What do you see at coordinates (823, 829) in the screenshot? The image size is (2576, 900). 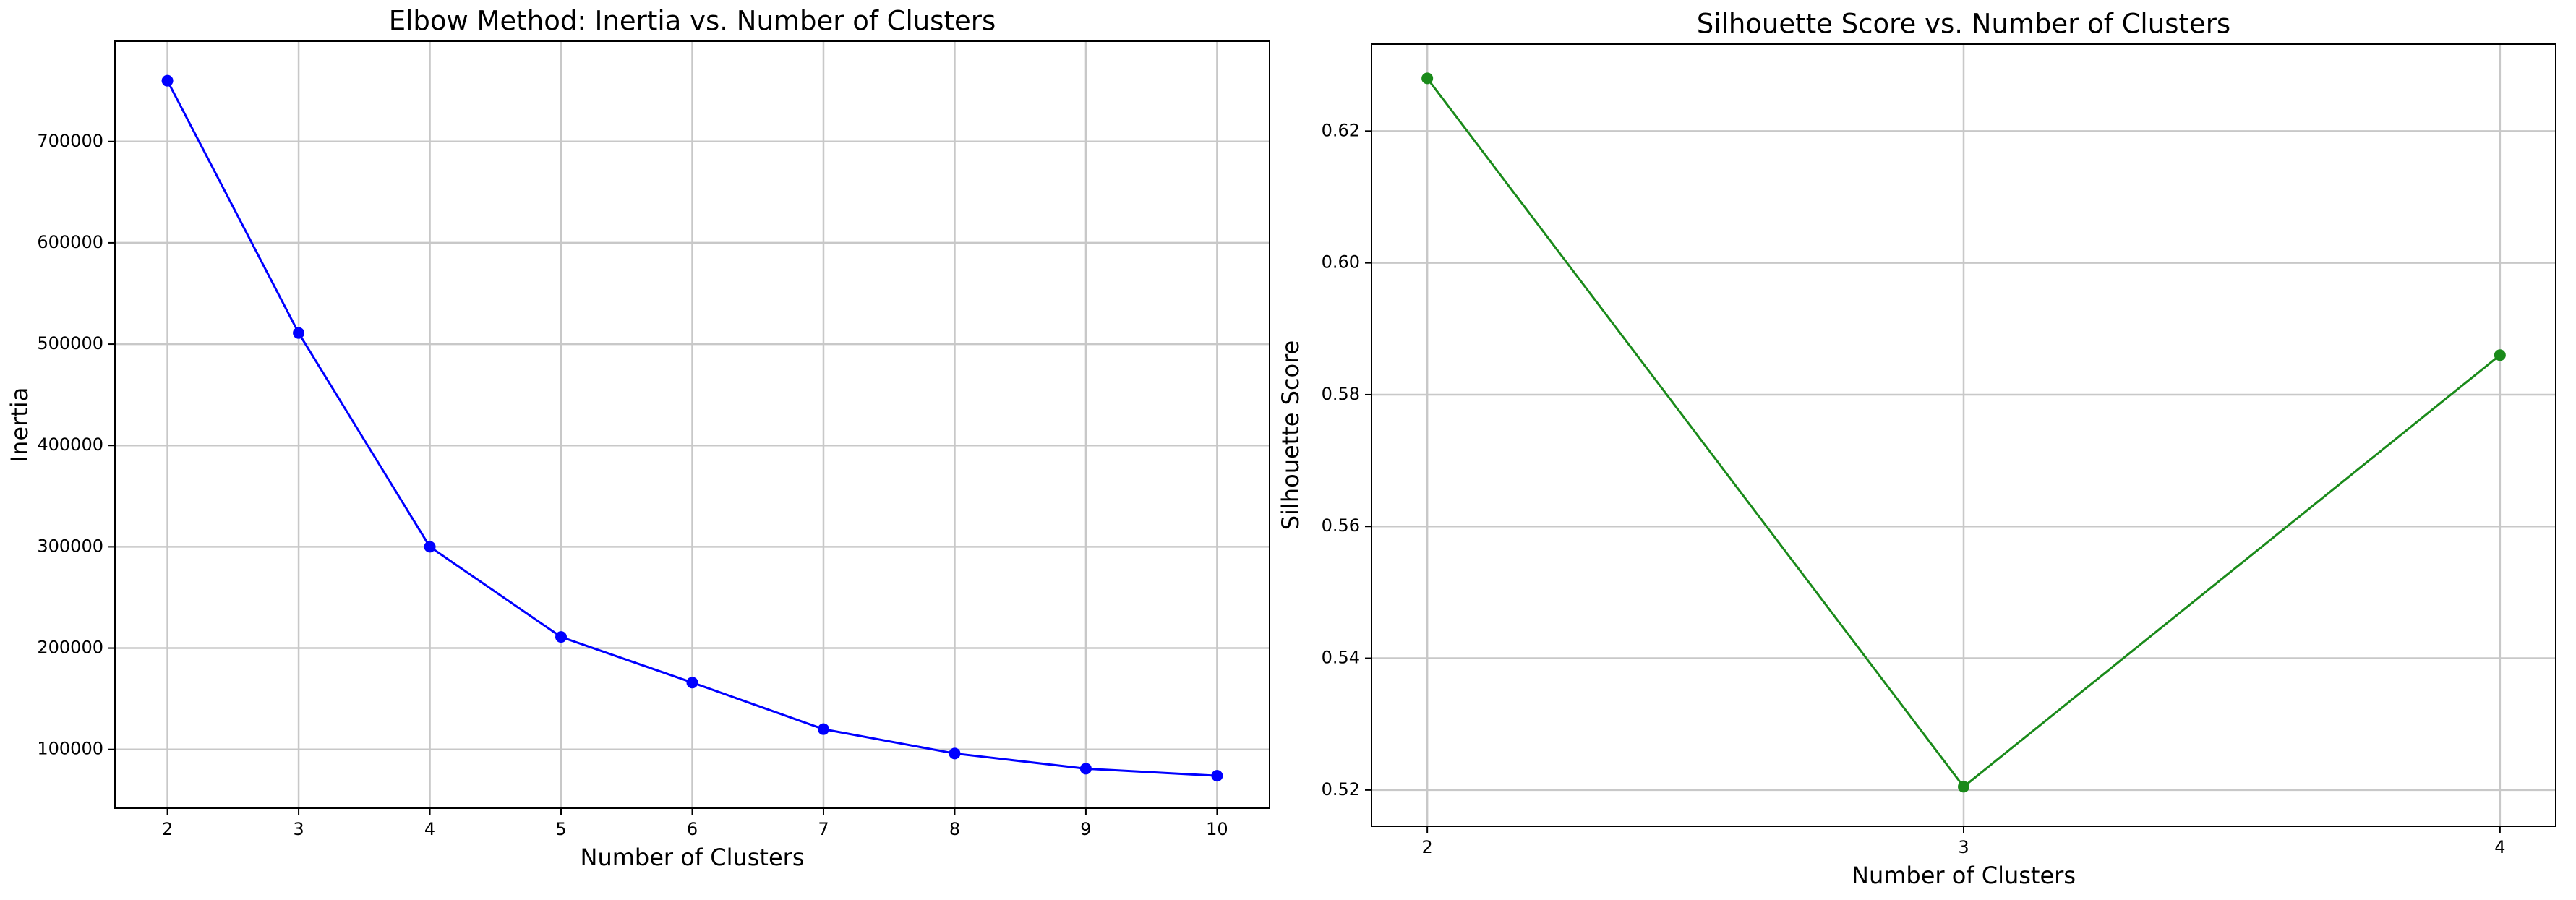 I see `x-tick-label: 7` at bounding box center [823, 829].